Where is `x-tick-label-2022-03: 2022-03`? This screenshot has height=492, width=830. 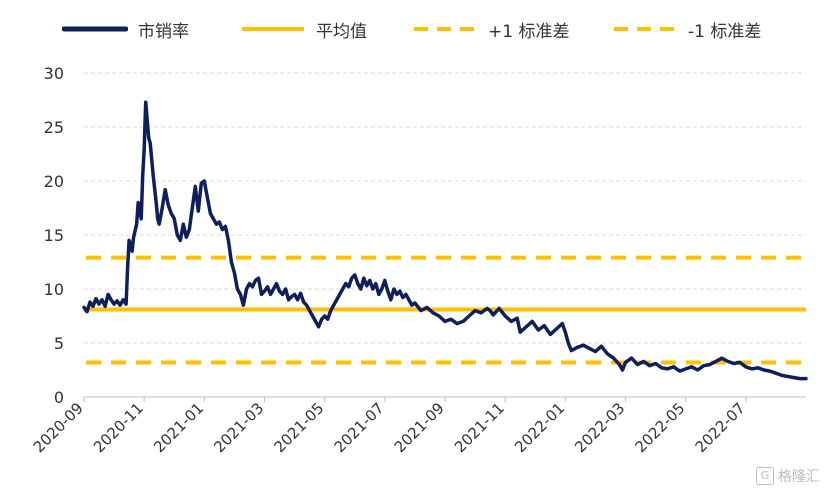
x-tick-label-2022-03: 2022-03 is located at coordinates (599, 427).